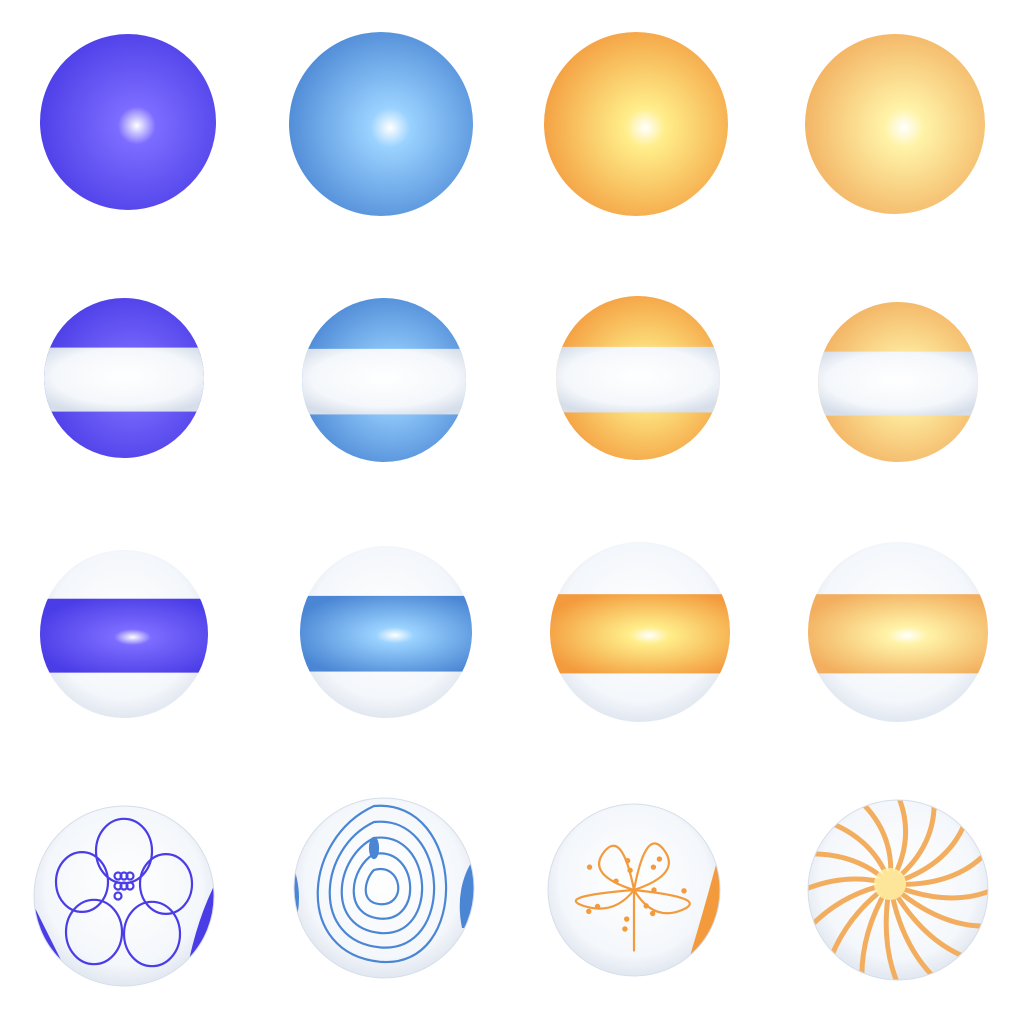  What do you see at coordinates (124, 896) in the screenshot?
I see `sphere-floral-line-art-indigo` at bounding box center [124, 896].